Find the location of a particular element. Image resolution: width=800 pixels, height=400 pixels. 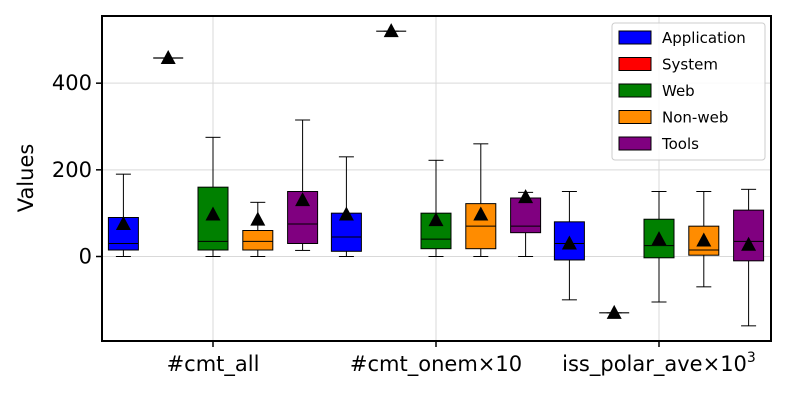

x-tick-label: #cmt_all is located at coordinates (213, 364).